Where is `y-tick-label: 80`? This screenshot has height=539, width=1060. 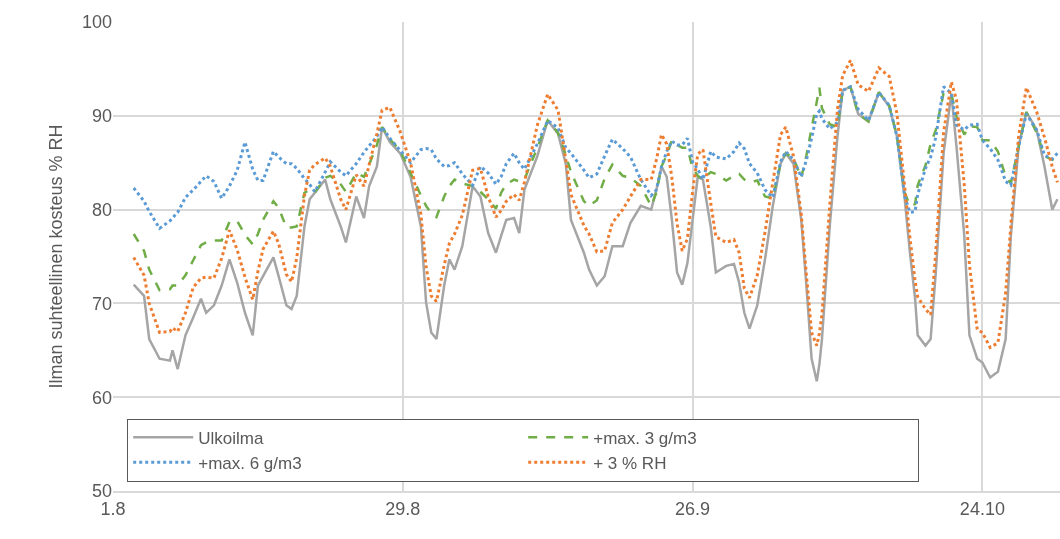 y-tick-label: 80 is located at coordinates (101, 209).